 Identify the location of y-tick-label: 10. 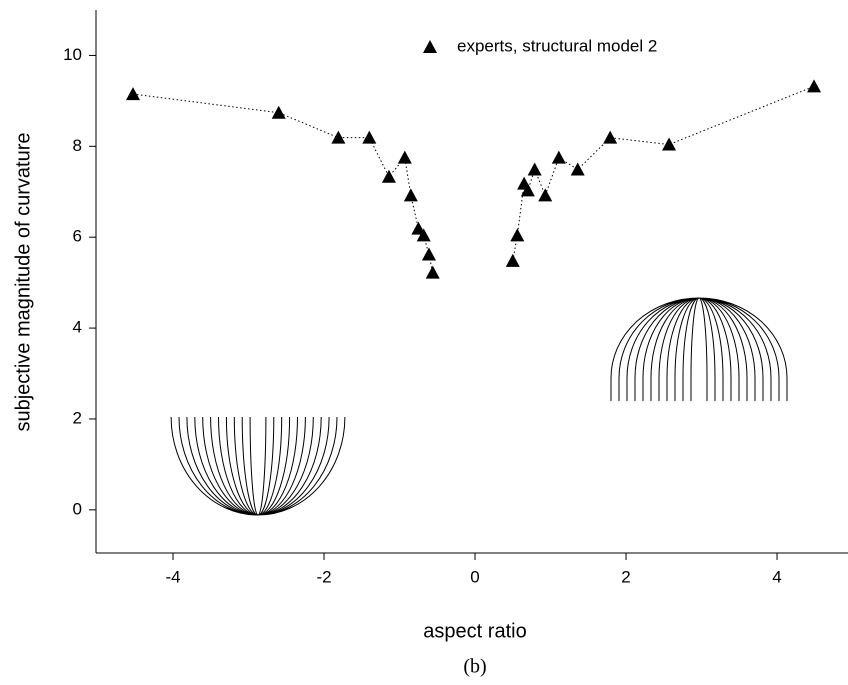
(72, 54).